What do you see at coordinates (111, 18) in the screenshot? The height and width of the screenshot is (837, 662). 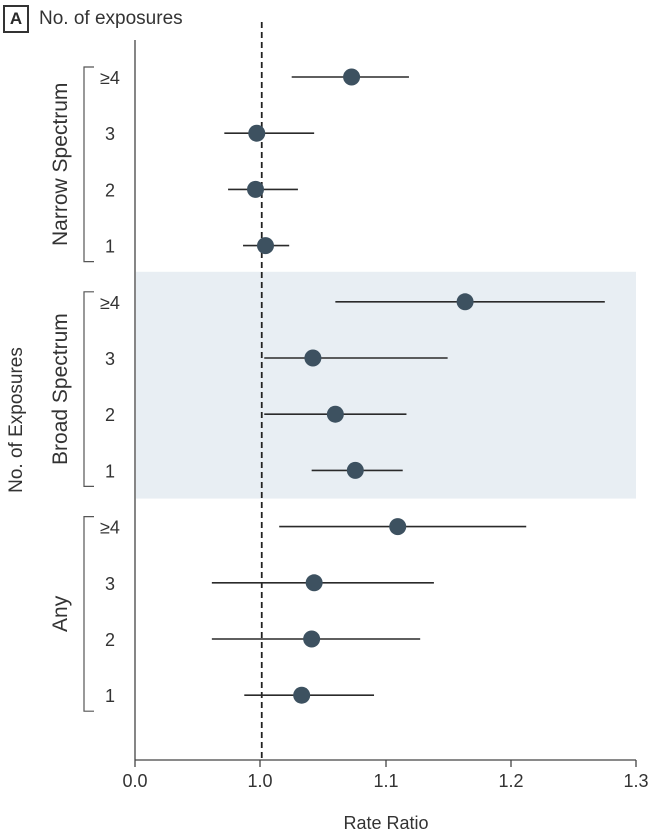 I see `panel-title: No. of exposures` at bounding box center [111, 18].